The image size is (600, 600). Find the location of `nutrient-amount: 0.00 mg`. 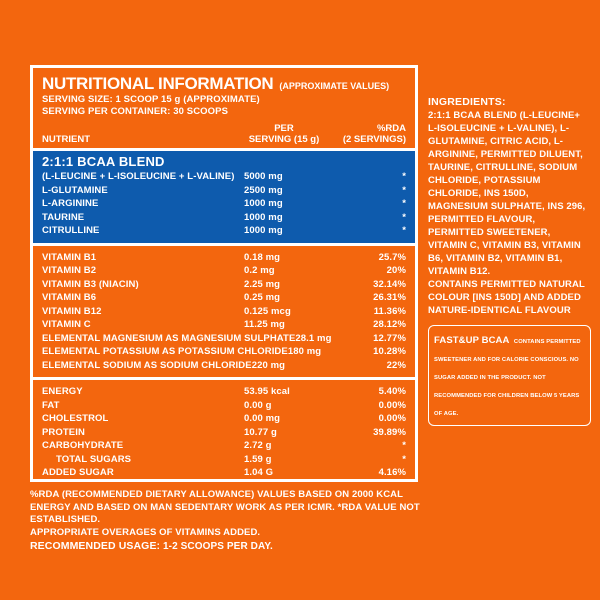

nutrient-amount: 0.00 mg is located at coordinates (262, 418).